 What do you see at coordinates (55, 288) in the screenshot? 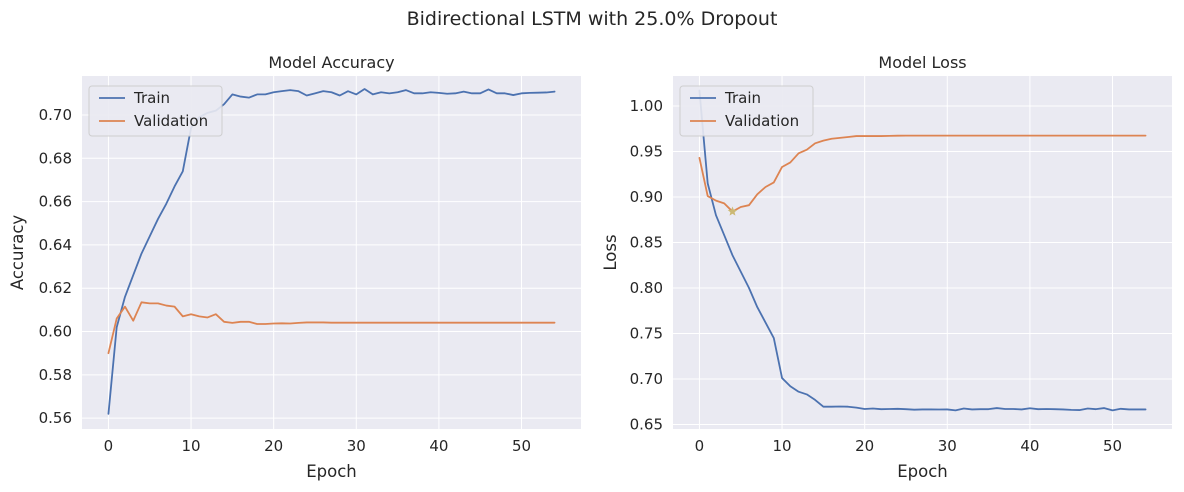
I see `accuracy-y-tick-label: 0.62` at bounding box center [55, 288].